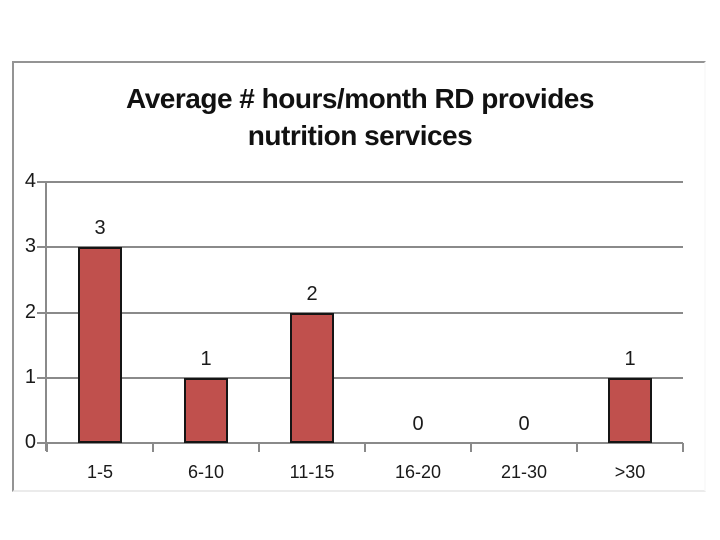 This screenshot has width=720, height=540. Describe the element at coordinates (360, 135) in the screenshot. I see `chart-title-line-2: nutrition services` at that location.